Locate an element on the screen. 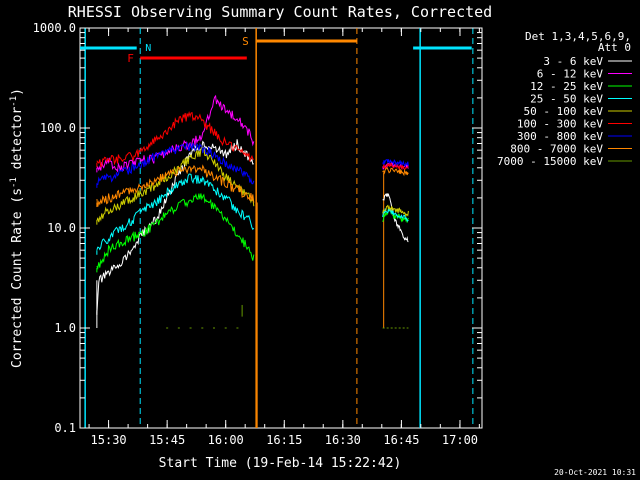 The image size is (640, 480). series-line-50-100-kev is located at coordinates (175, 184).